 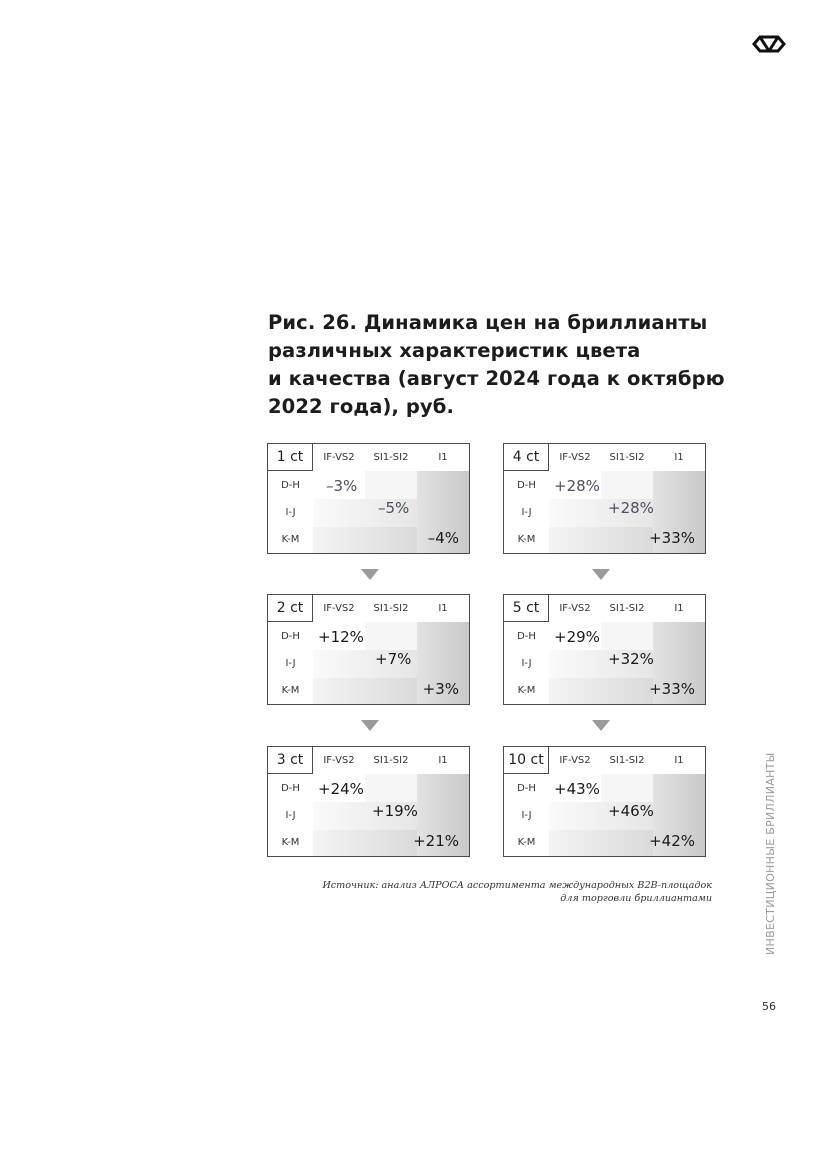 I want to click on figure-title-line: и качества (август 2024 года к октябрю, so click(x=496, y=378).